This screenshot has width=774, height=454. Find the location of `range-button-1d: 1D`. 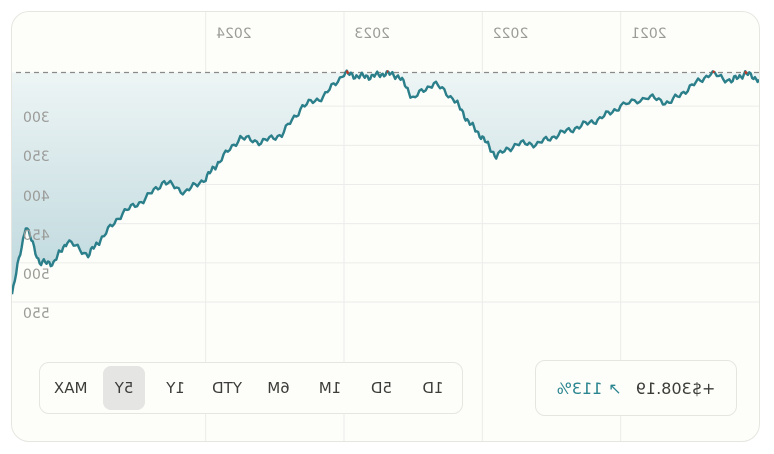

range-button-1d: 1D is located at coordinates (433, 388).